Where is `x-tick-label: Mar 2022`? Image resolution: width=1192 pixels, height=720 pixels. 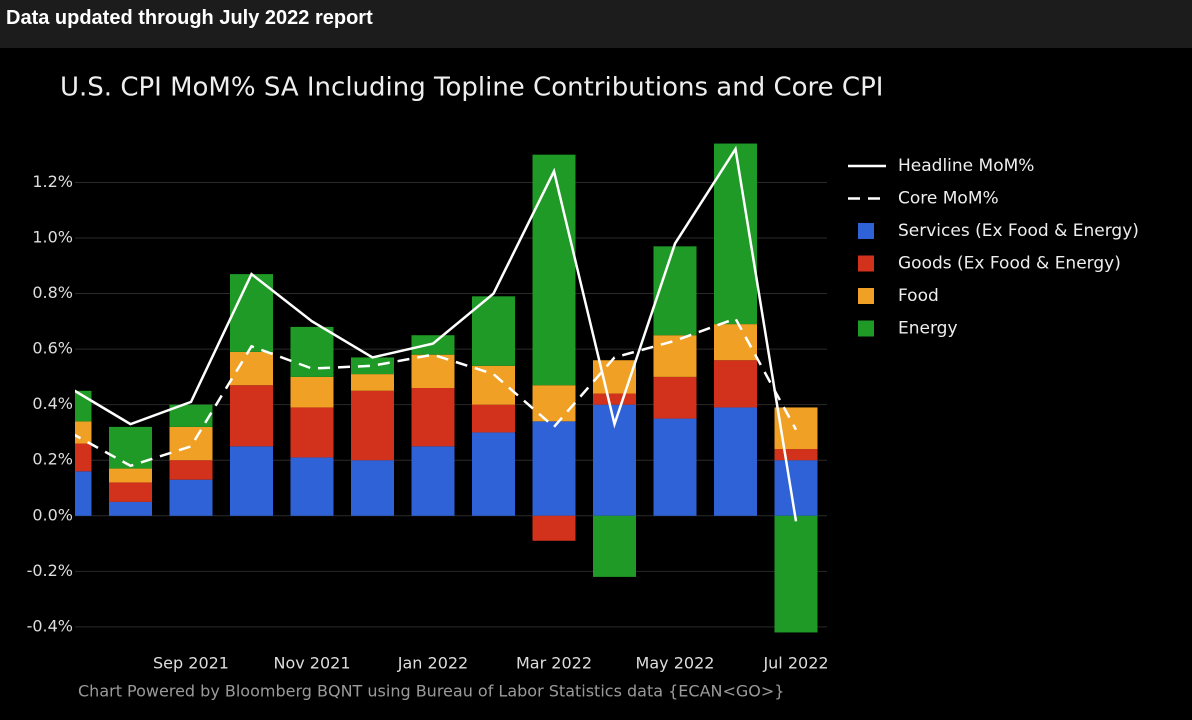
x-tick-label: Mar 2022 is located at coordinates (554, 663).